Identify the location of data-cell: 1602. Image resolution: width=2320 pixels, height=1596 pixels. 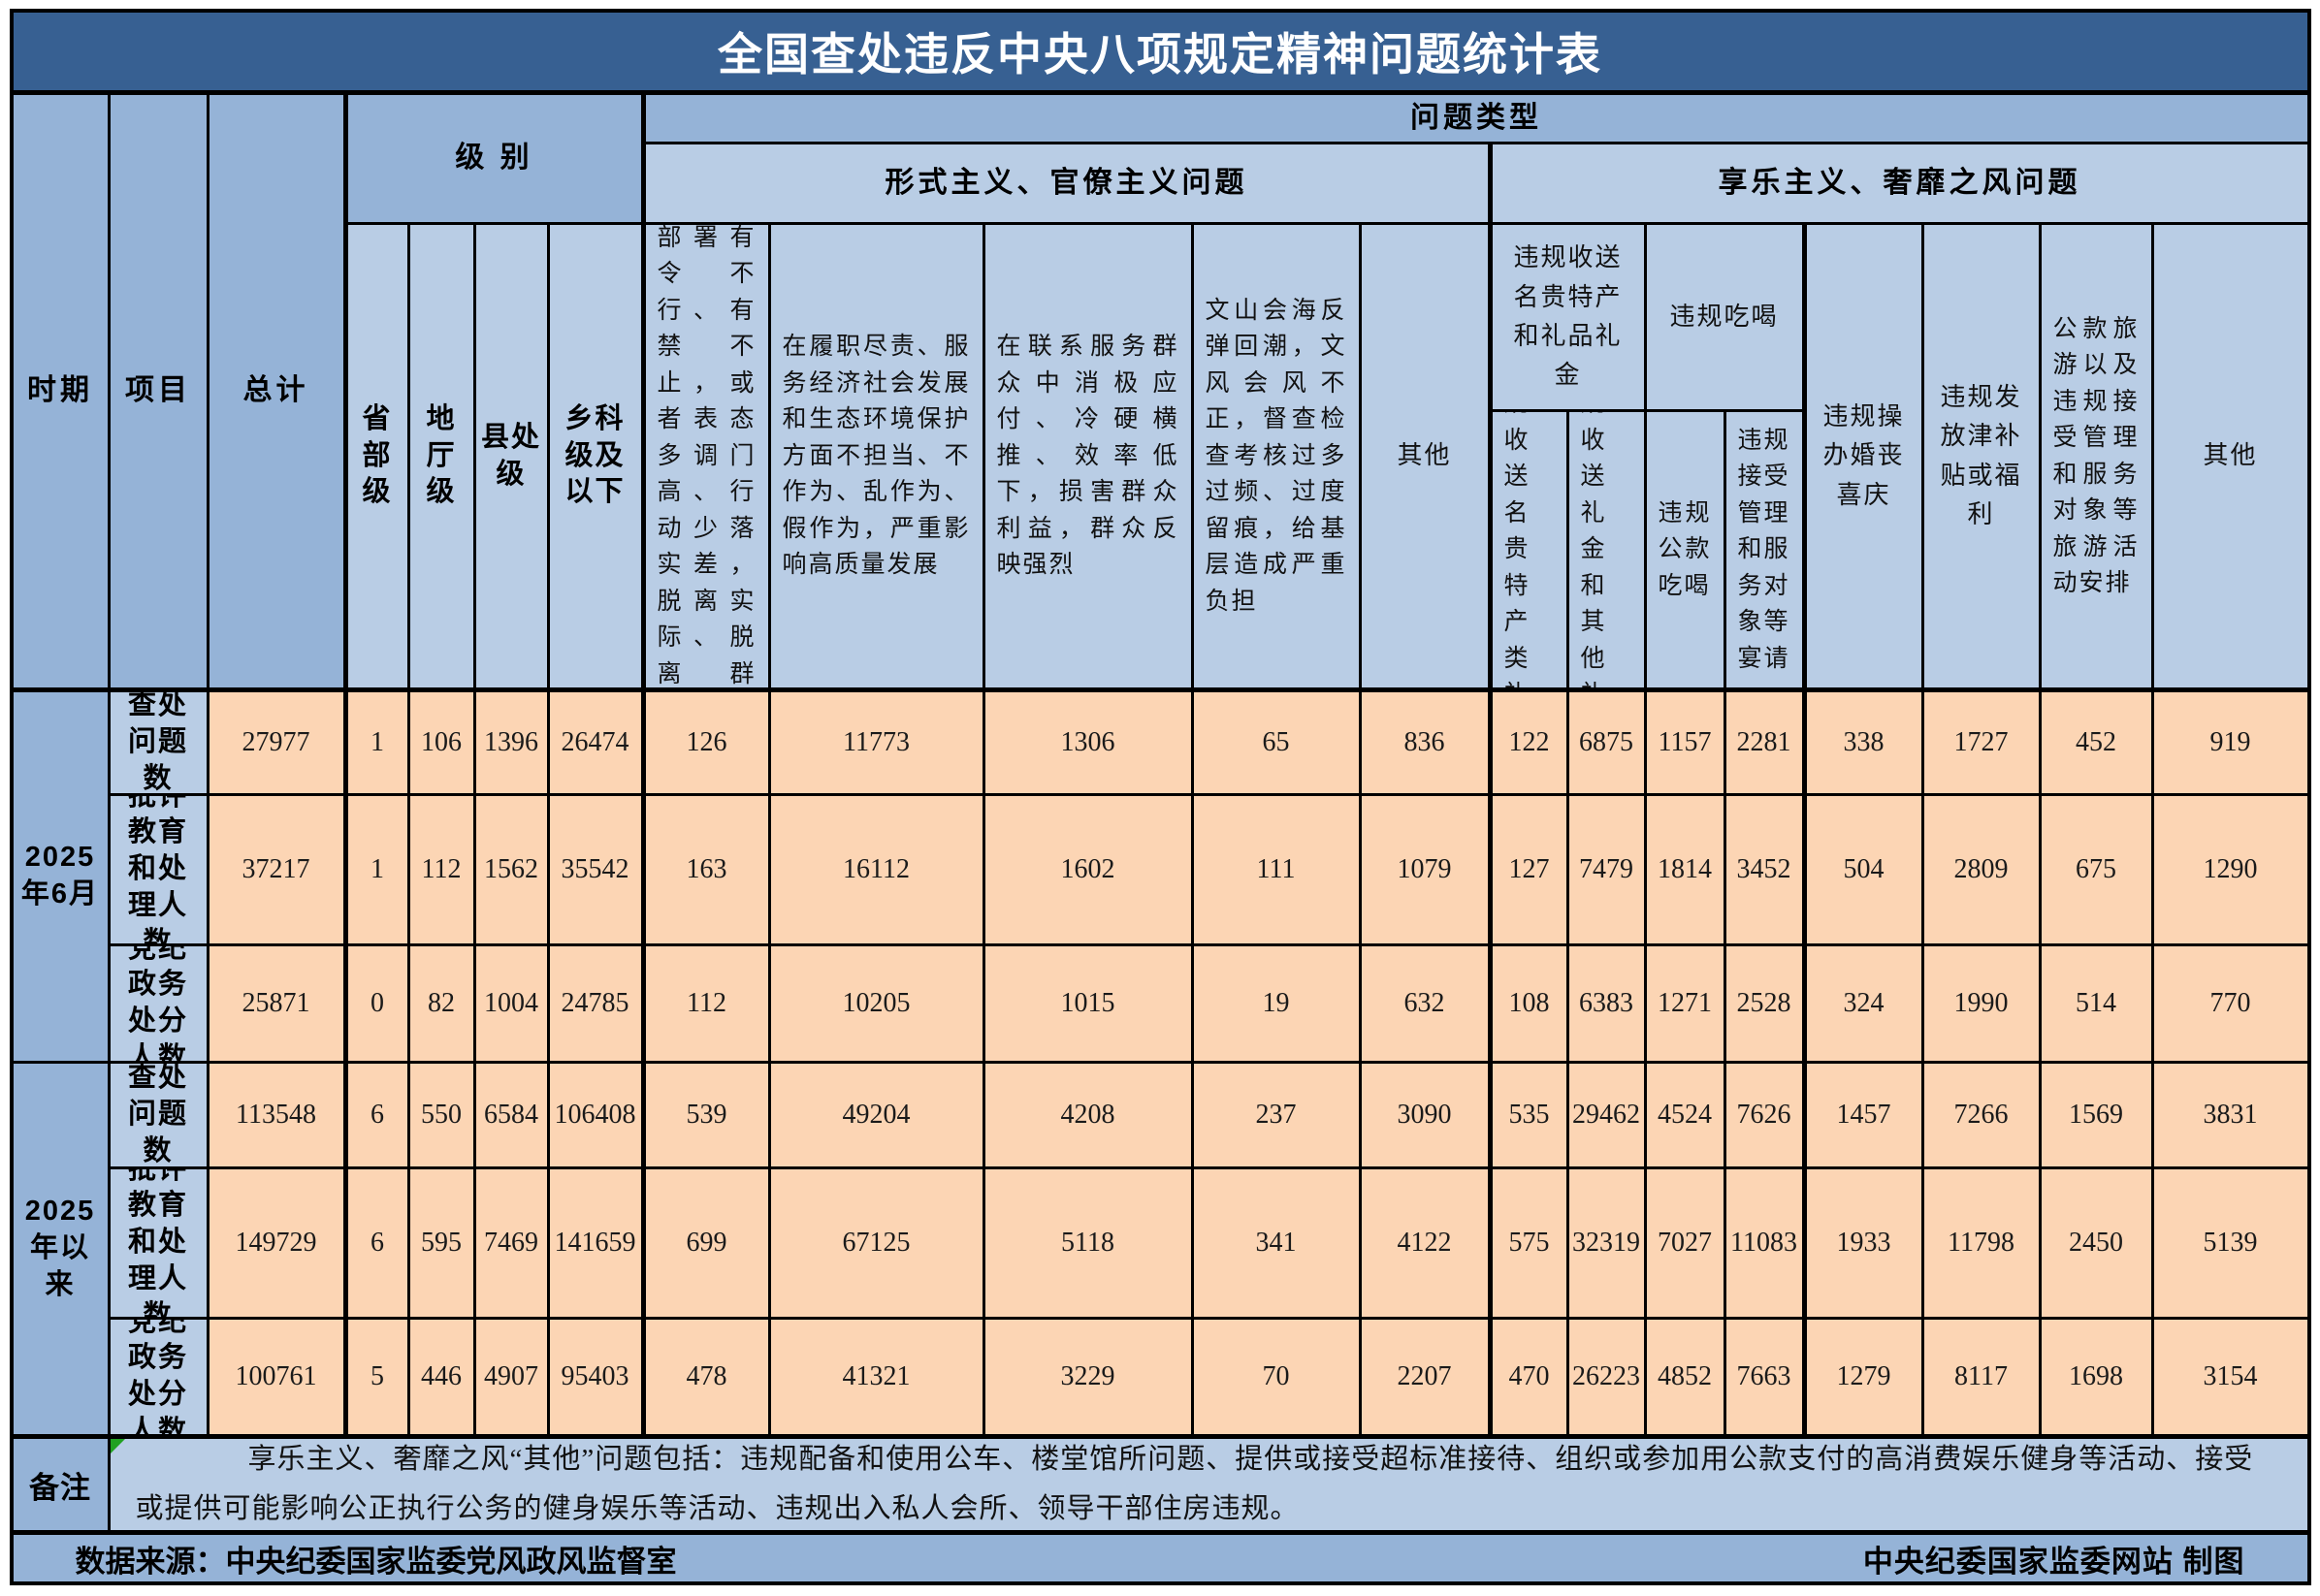
(1087, 869).